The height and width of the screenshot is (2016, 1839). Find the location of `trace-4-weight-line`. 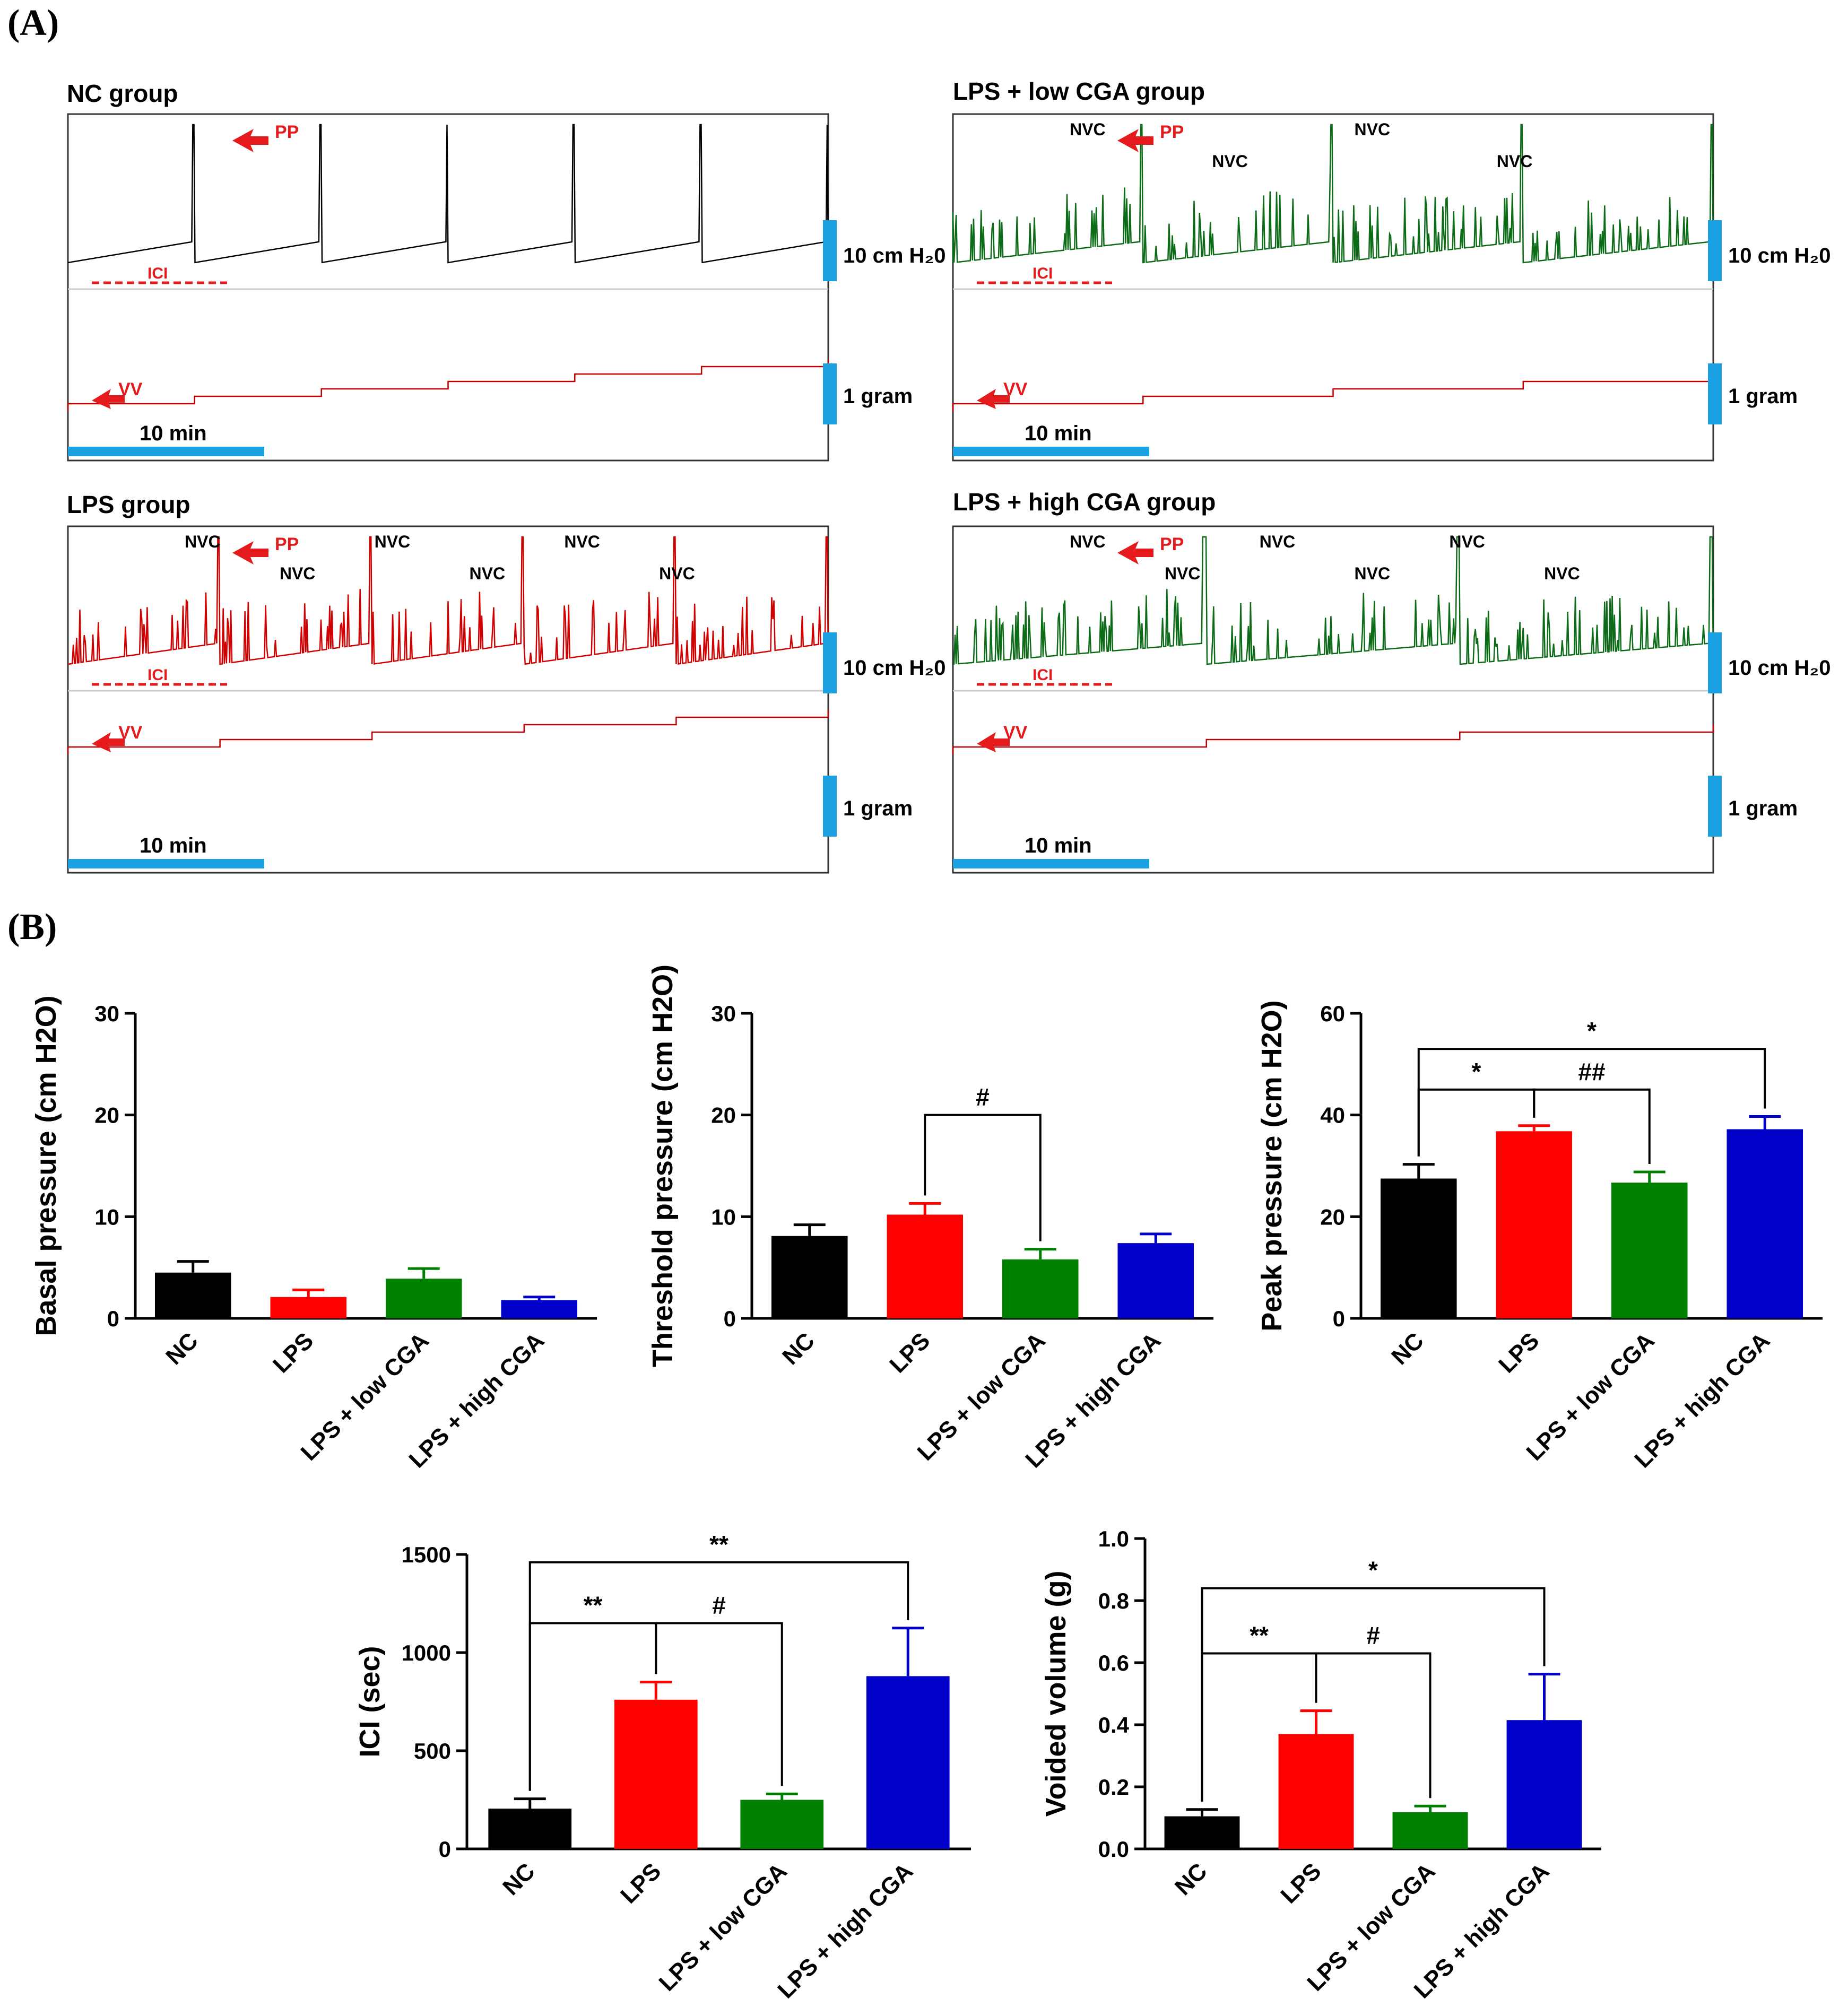

trace-4-weight-line is located at coordinates (1333, 739).